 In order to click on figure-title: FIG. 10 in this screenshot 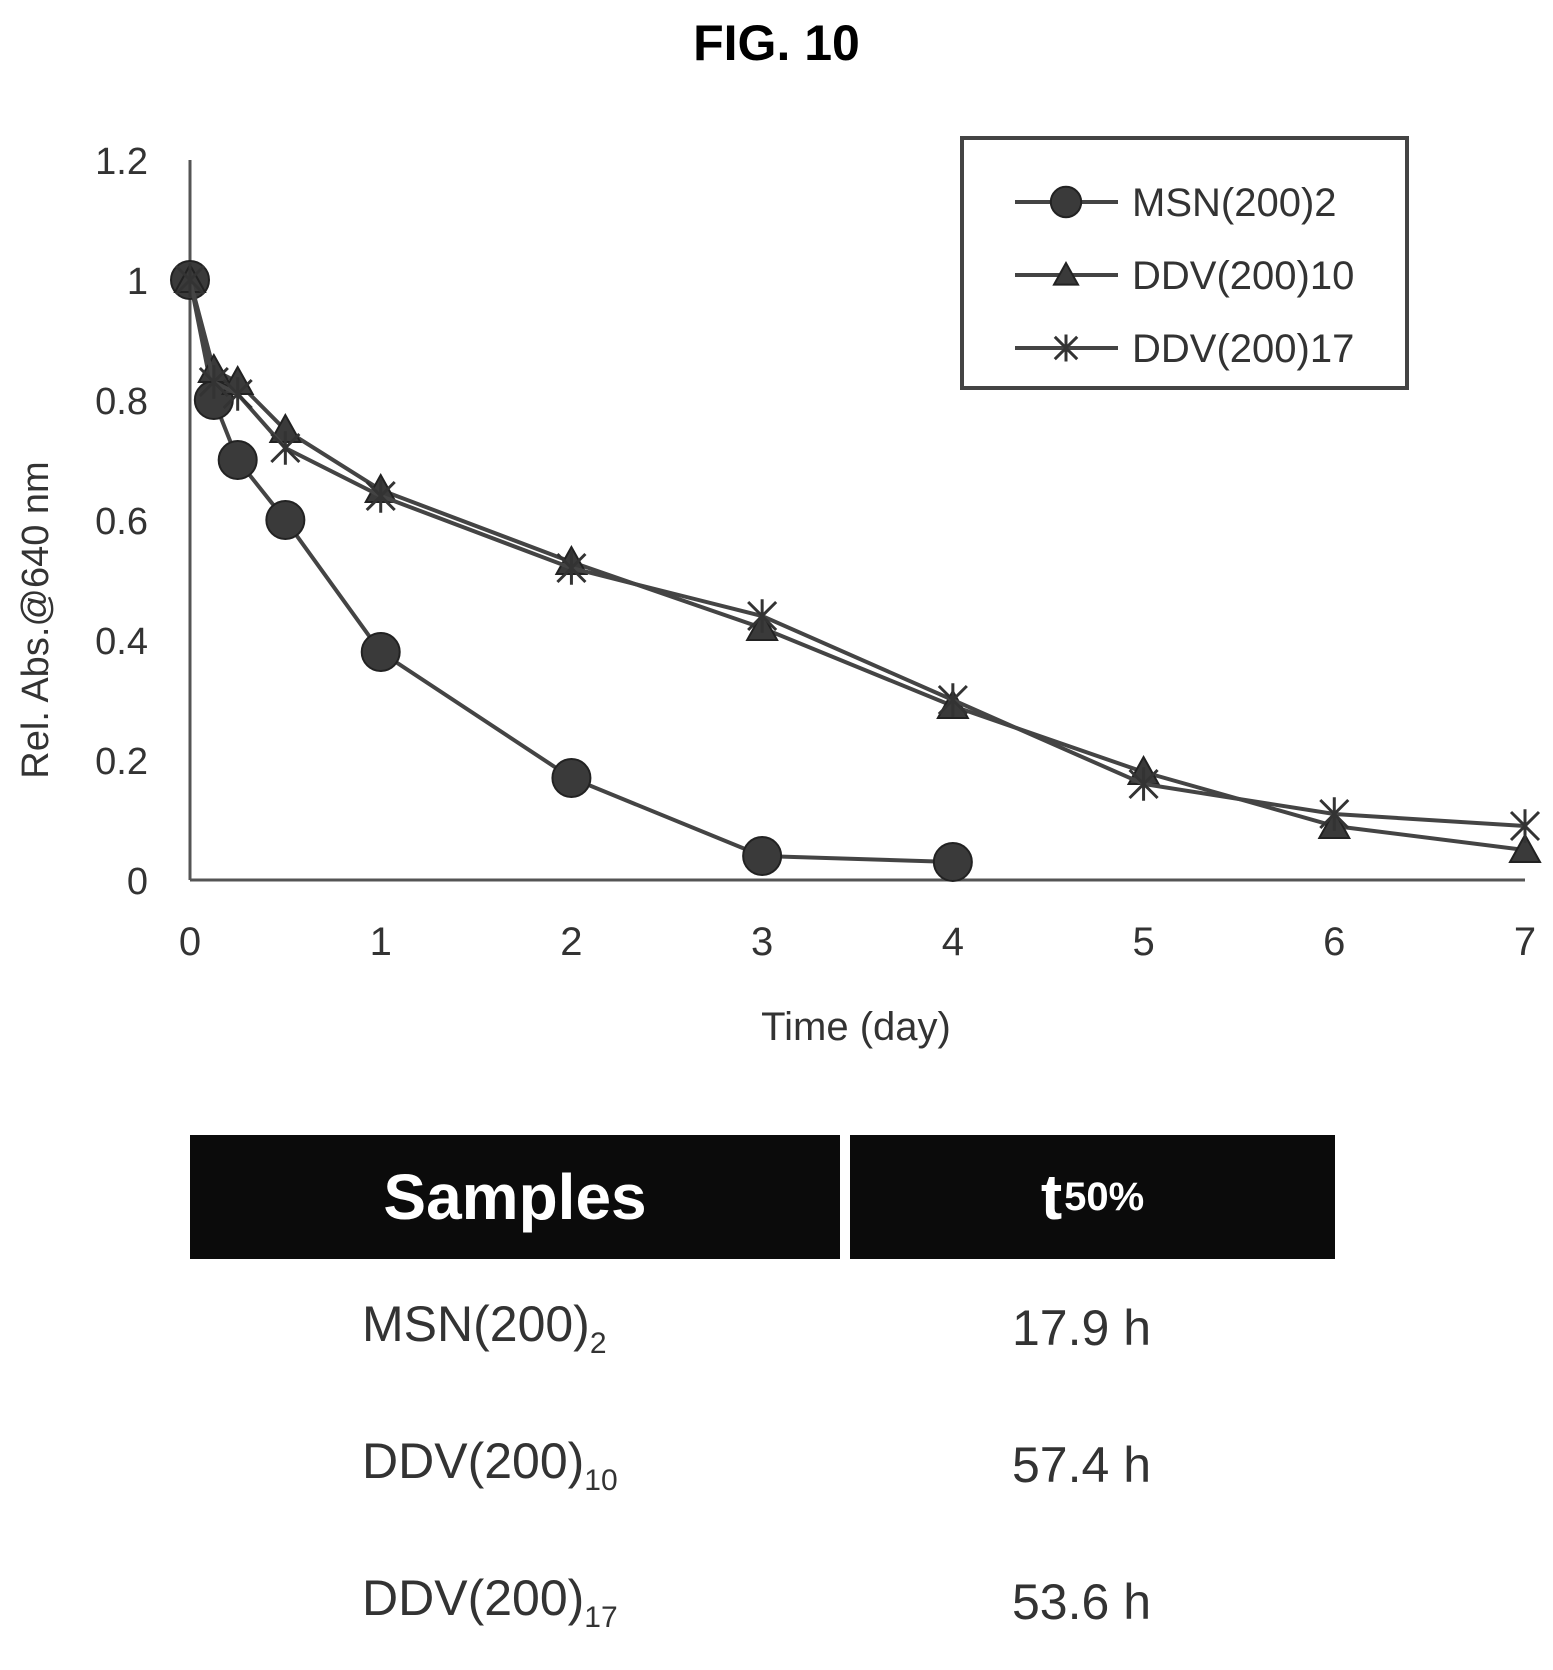, I will do `click(776, 43)`.